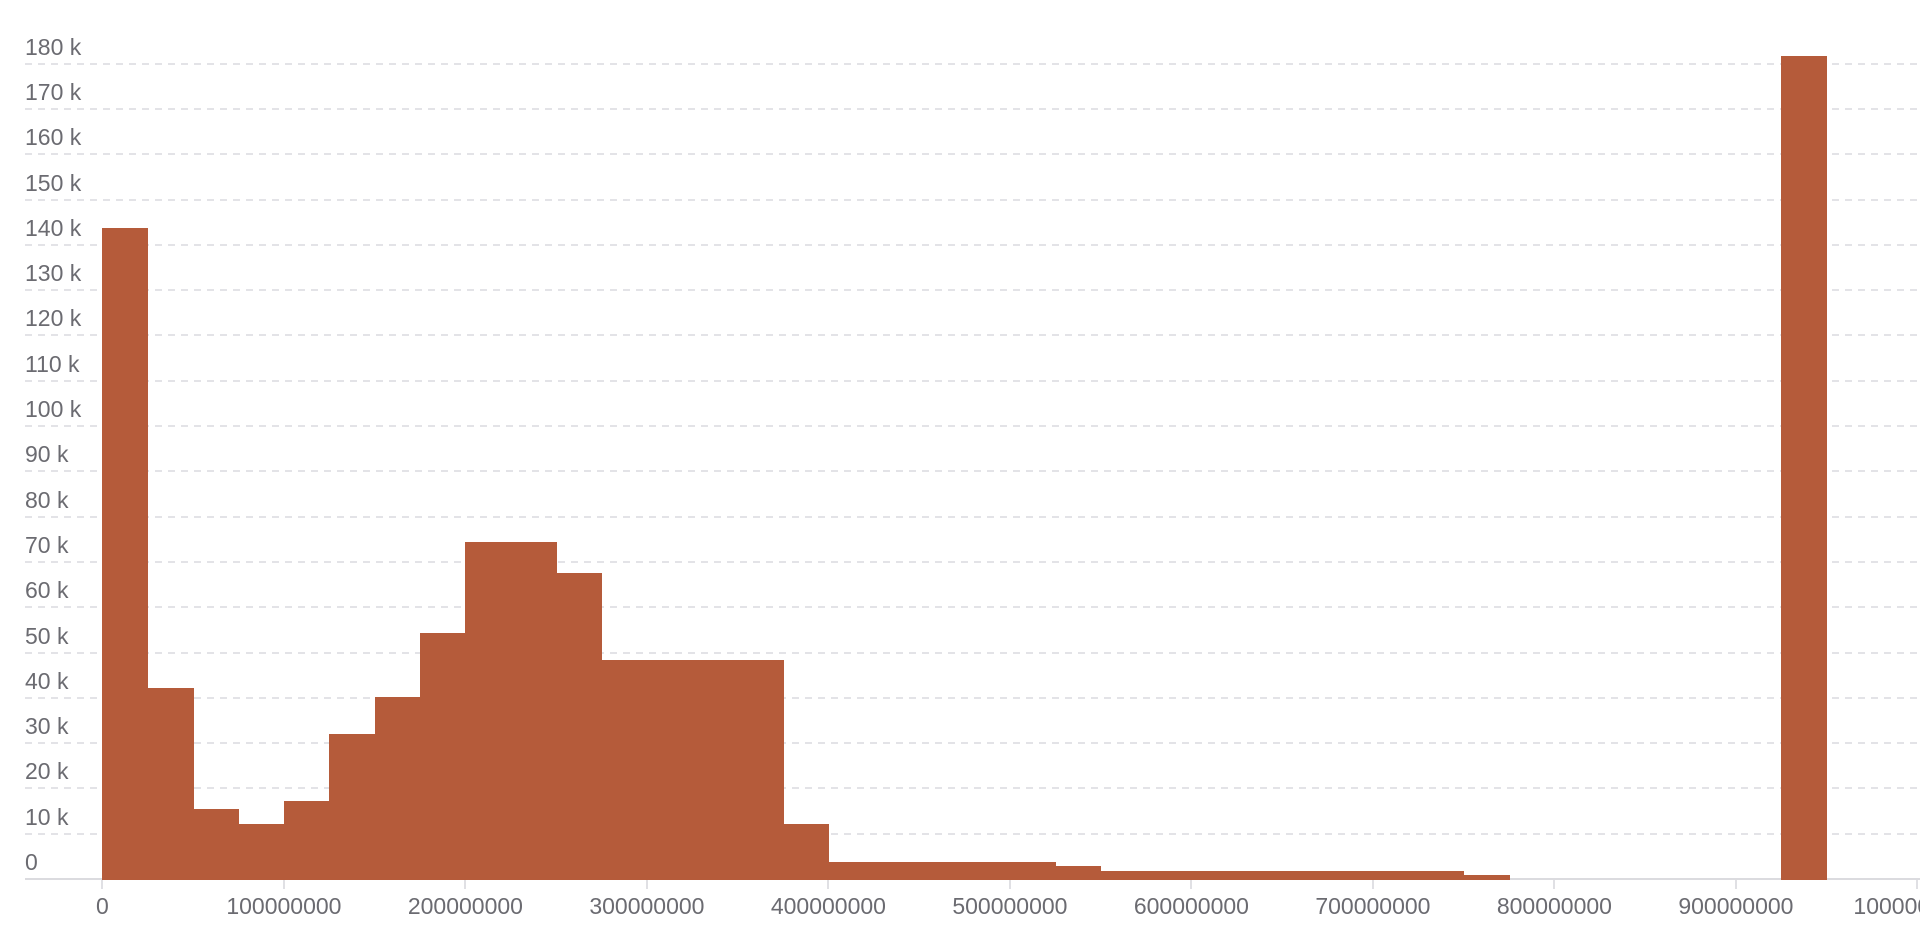  Describe the element at coordinates (828, 906) in the screenshot. I see `x-axis-tick-label: 400000000` at that location.